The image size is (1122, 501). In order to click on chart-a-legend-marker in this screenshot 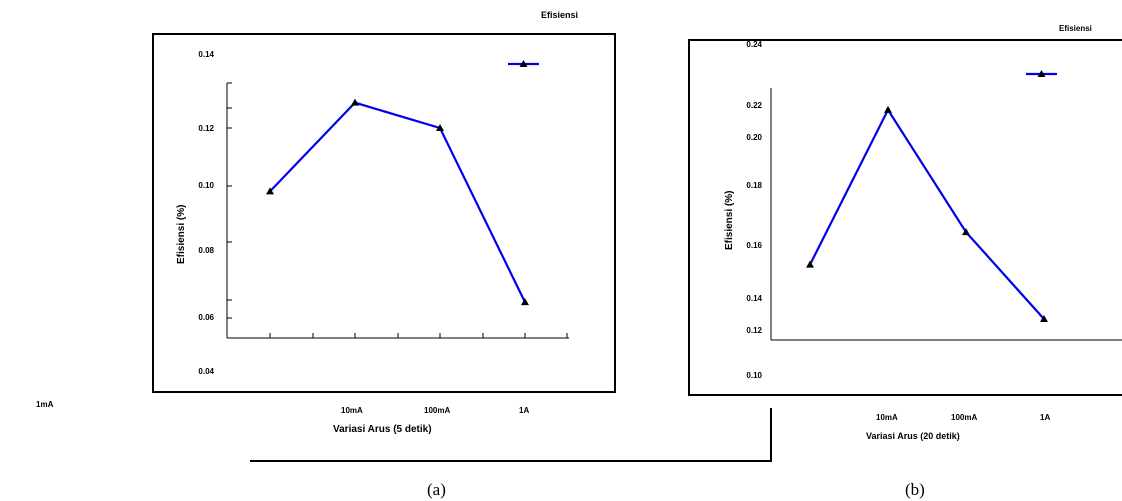, I will do `click(523, 63)`.